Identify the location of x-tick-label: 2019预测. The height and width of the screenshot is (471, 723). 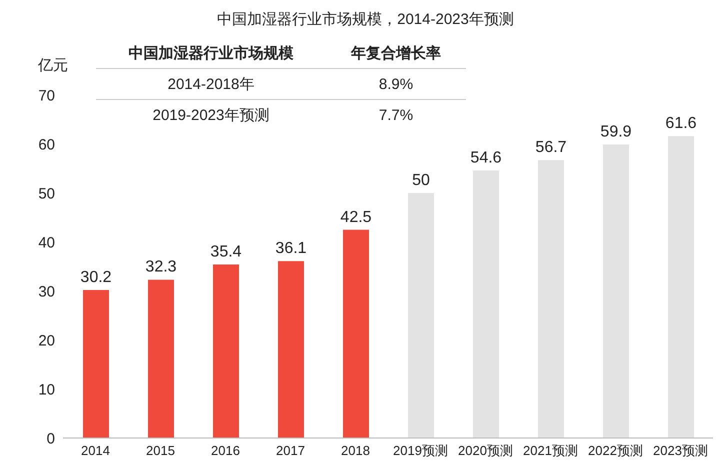
(420, 450).